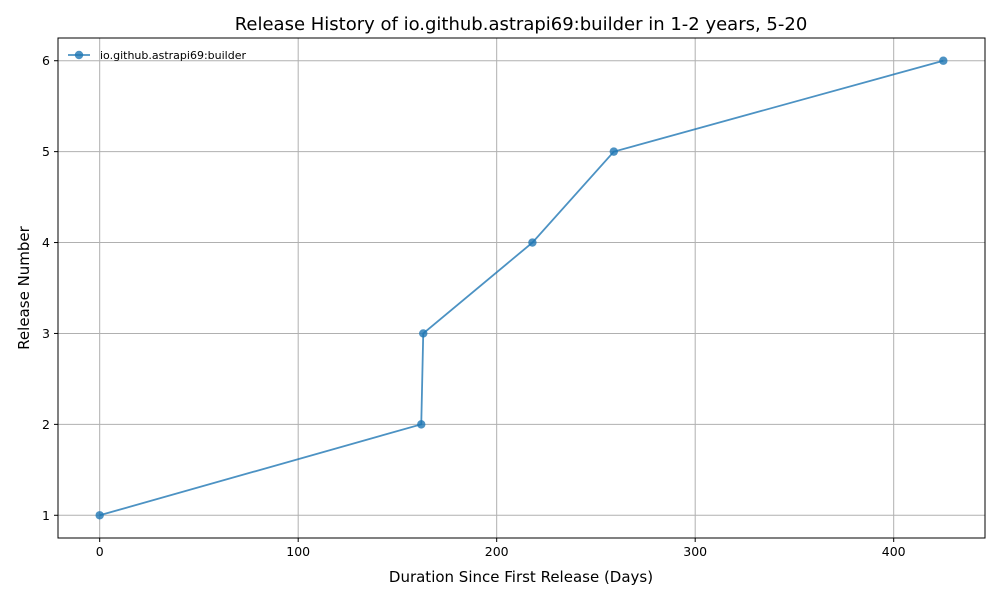  Describe the element at coordinates (894, 551) in the screenshot. I see `x-tick-label: 400` at that location.